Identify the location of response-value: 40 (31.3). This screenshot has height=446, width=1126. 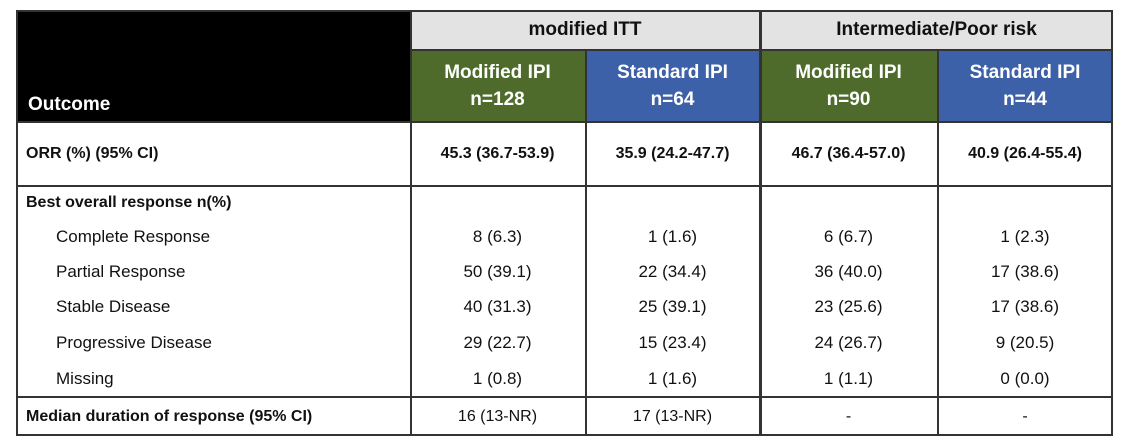
(497, 306).